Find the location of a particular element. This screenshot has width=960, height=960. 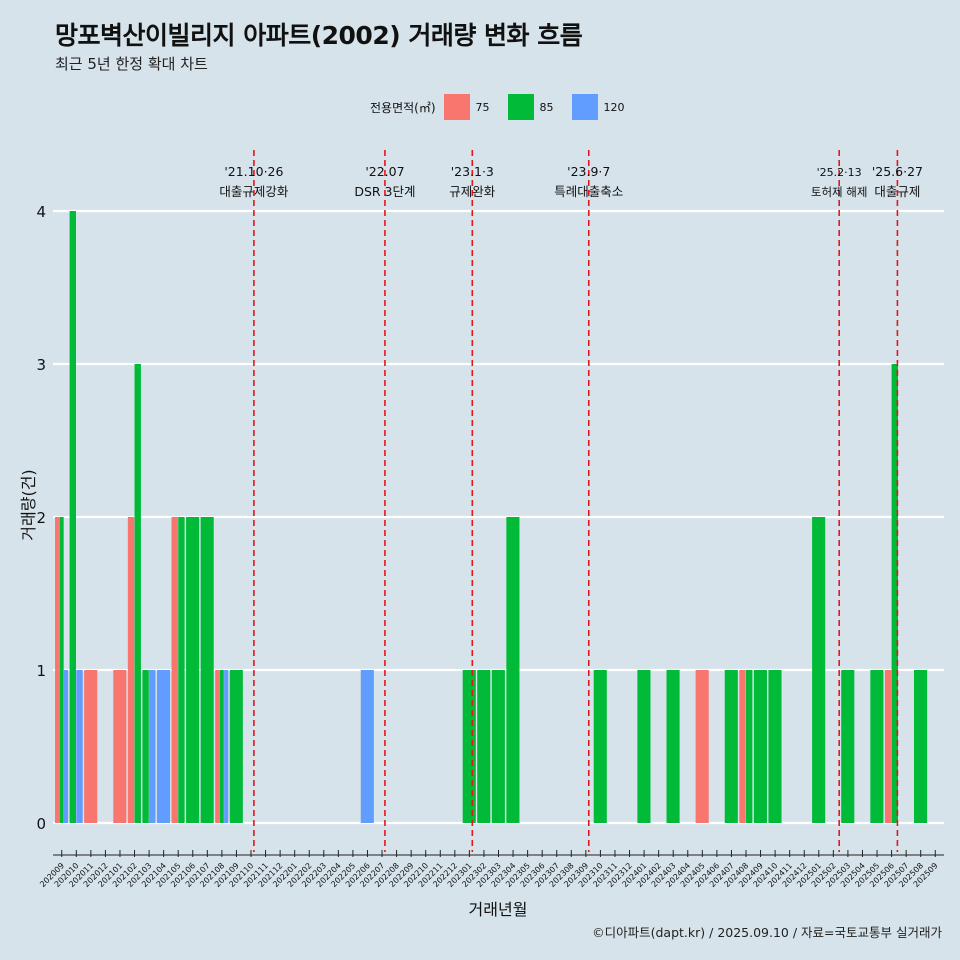

event-label: 대출규제 is located at coordinates (897, 191).